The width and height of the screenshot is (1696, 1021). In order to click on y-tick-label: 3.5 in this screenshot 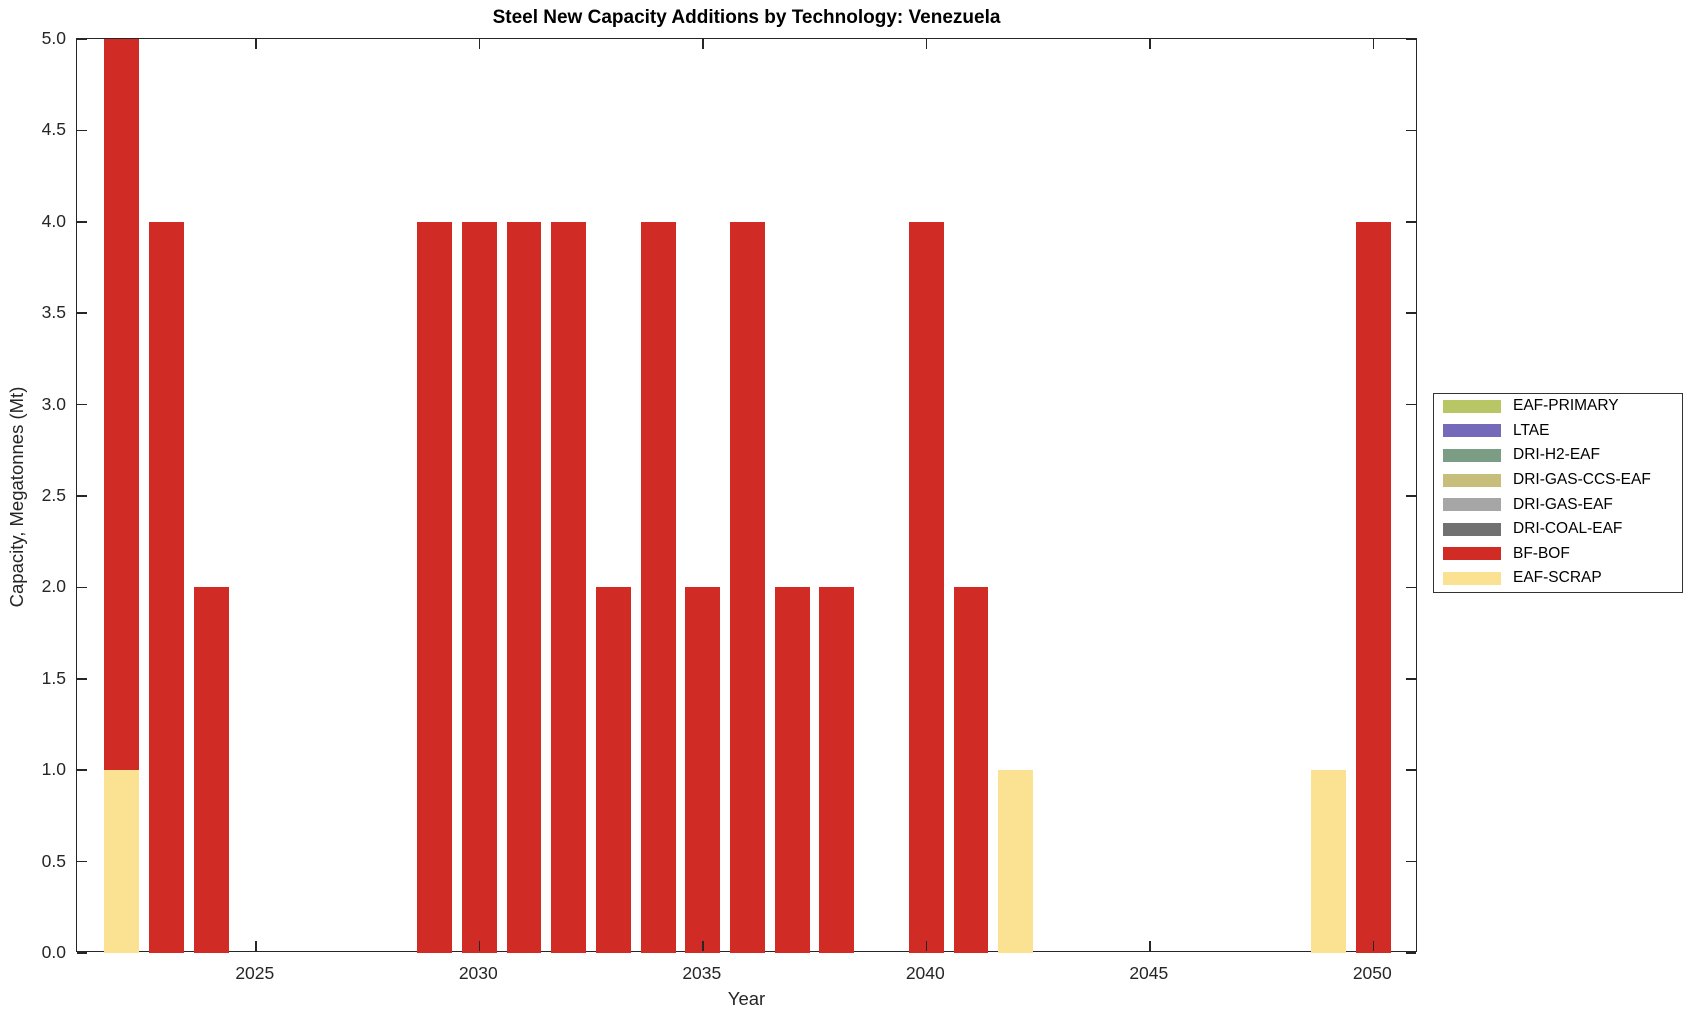, I will do `click(53, 312)`.